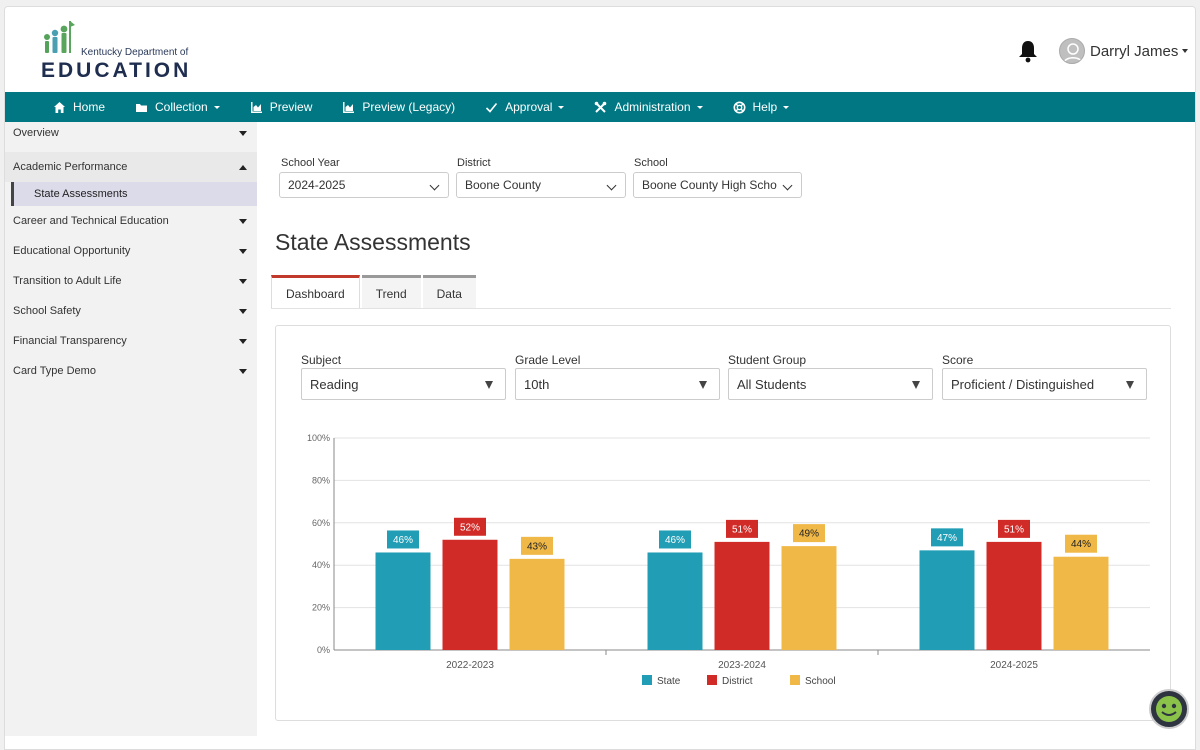  I want to click on sidebar-item-financial: Financial Transparency, so click(131, 341).